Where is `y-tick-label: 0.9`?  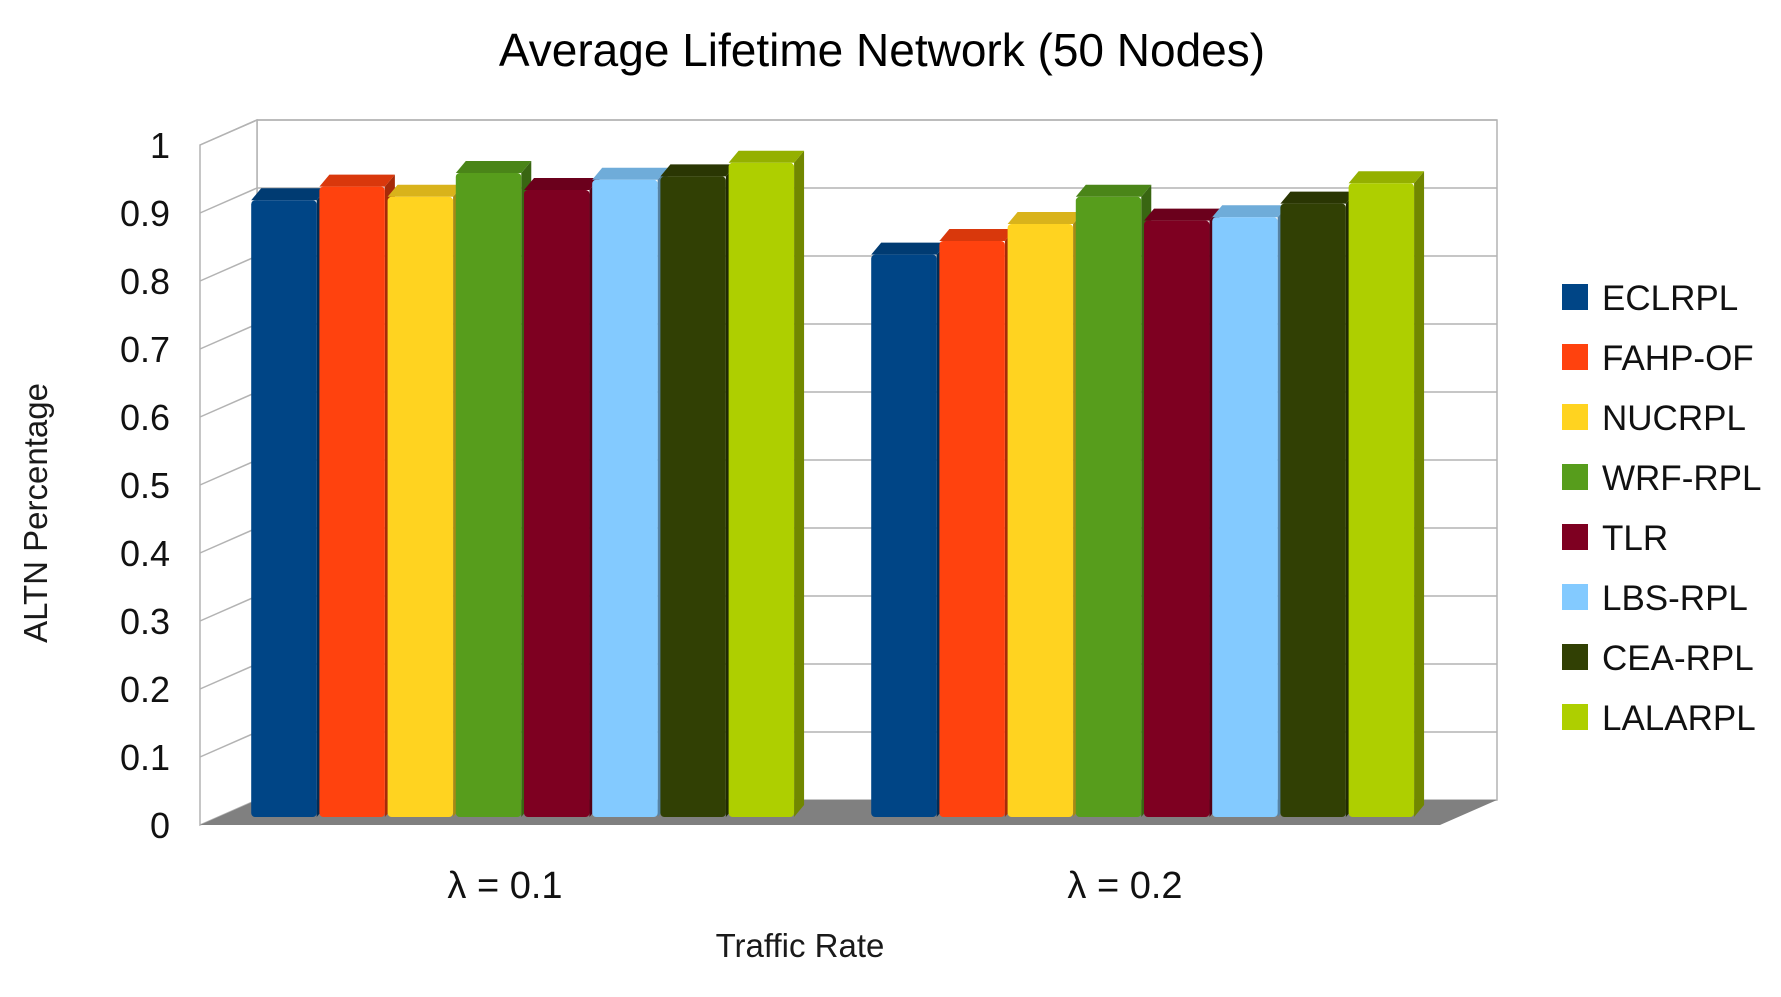 y-tick-label: 0.9 is located at coordinates (145, 213).